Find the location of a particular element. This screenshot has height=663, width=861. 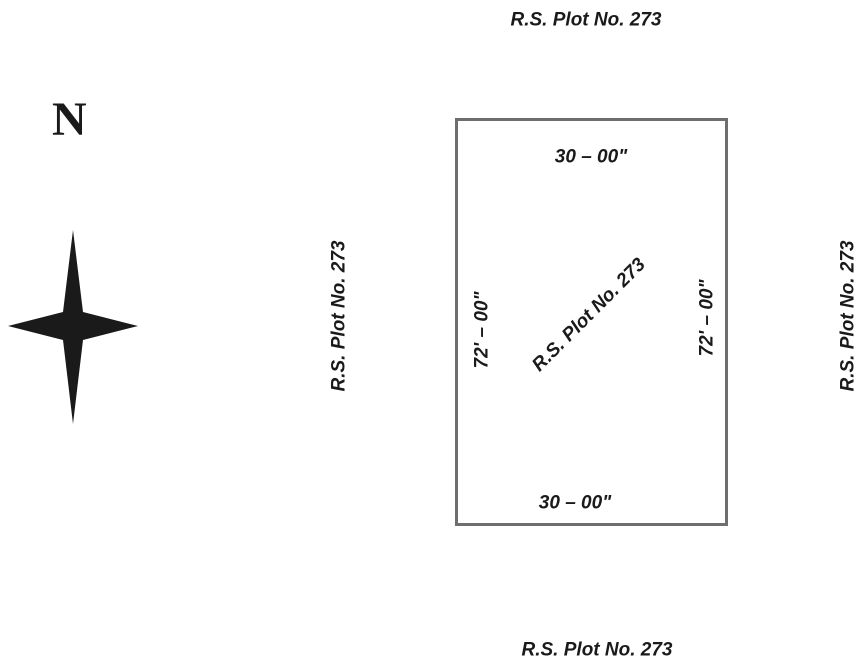

neighbor-east-label: R.S. Plot No. 273 is located at coordinates (848, 316).